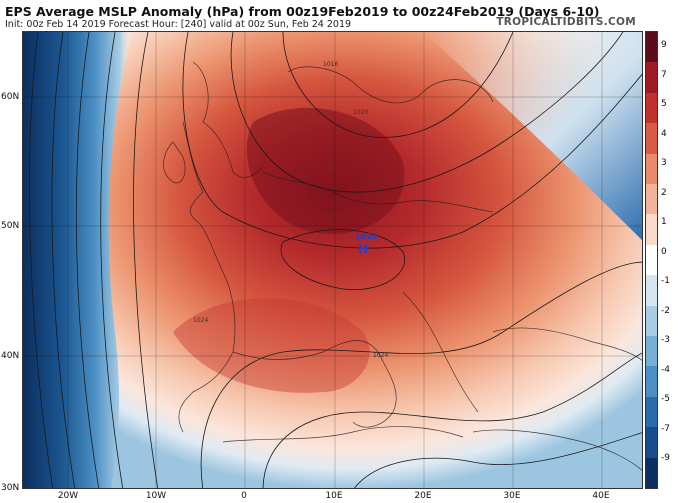 The image size is (680, 503). Describe the element at coordinates (664, 252) in the screenshot. I see `colorbar-label: 0` at that location.